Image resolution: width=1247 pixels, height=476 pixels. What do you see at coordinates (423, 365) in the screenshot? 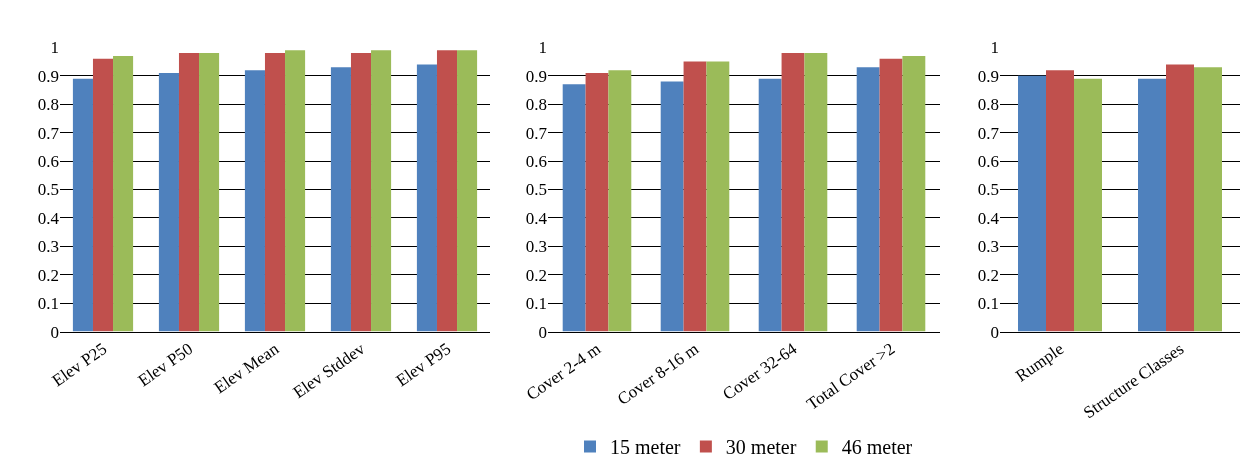
I see `x-tick-label: Elev P95` at bounding box center [423, 365].